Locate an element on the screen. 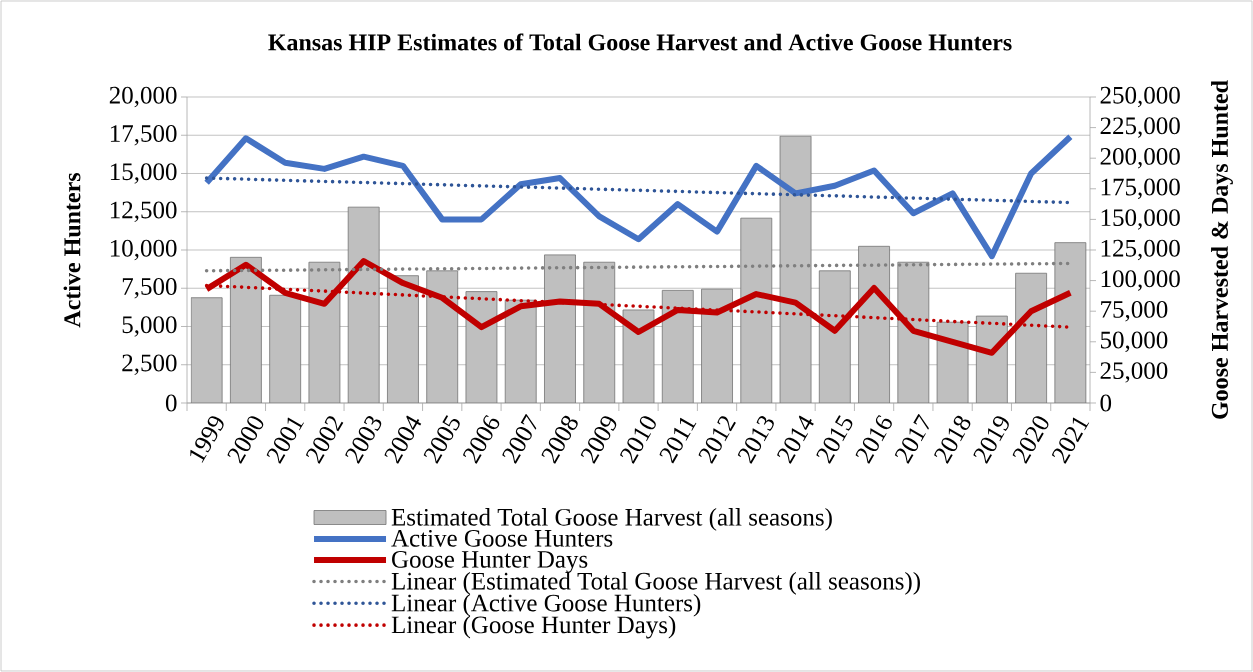 Image resolution: width=1253 pixels, height=672 pixels. y-tick-label: 5,000 is located at coordinates (149, 326).